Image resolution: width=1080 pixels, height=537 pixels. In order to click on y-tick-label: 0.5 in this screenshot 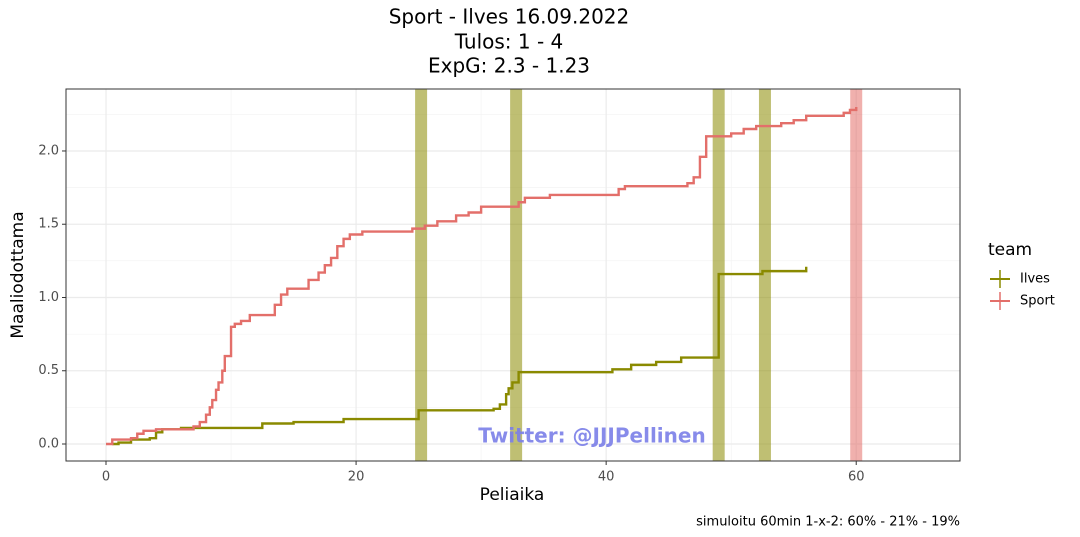, I will do `click(48, 370)`.